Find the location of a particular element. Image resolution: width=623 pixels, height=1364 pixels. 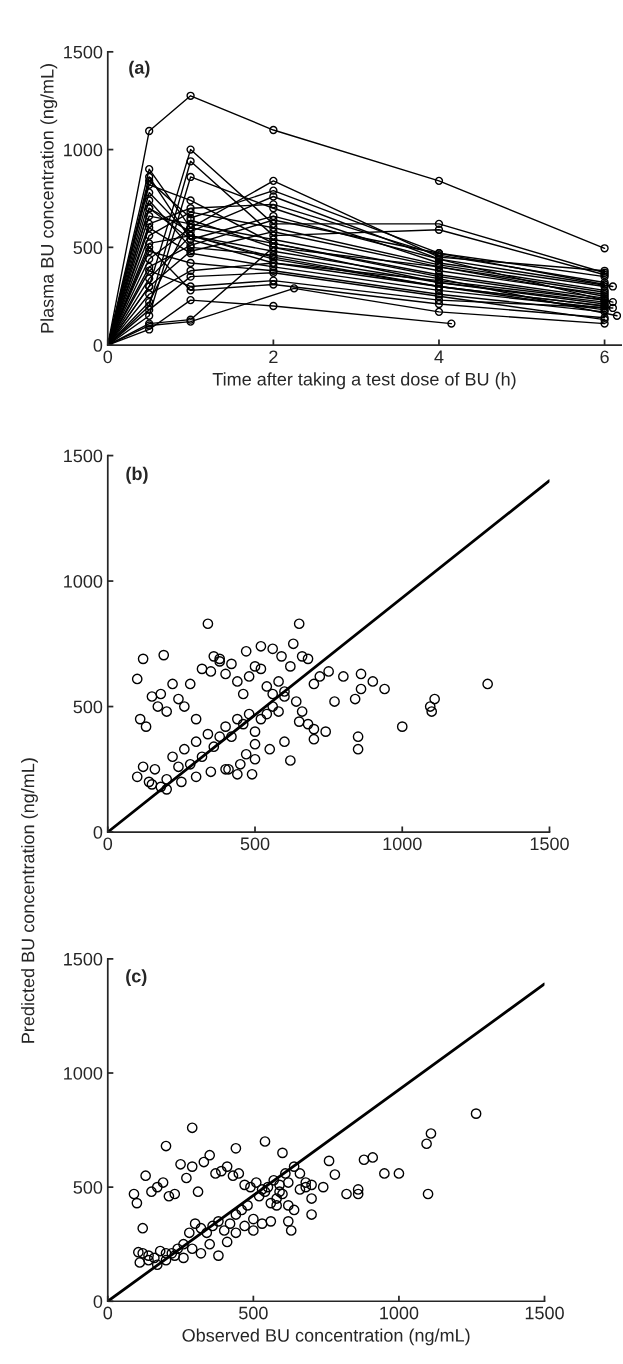

y-axis-title: Plasma BU concentration (ng/mL) is located at coordinates (49, 198).